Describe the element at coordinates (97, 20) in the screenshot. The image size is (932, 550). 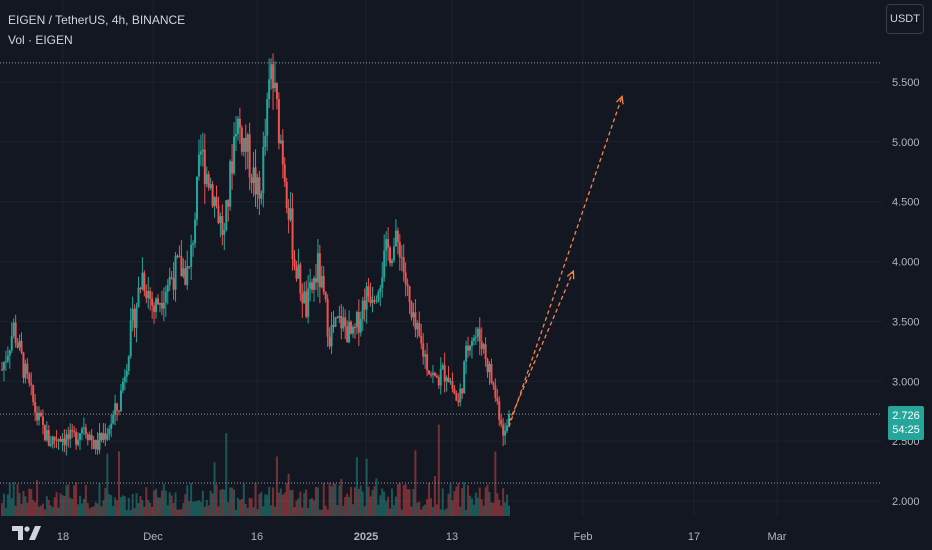
I see `symbol-title: EIGEN / TetherUS, 4h, BINANCE` at that location.